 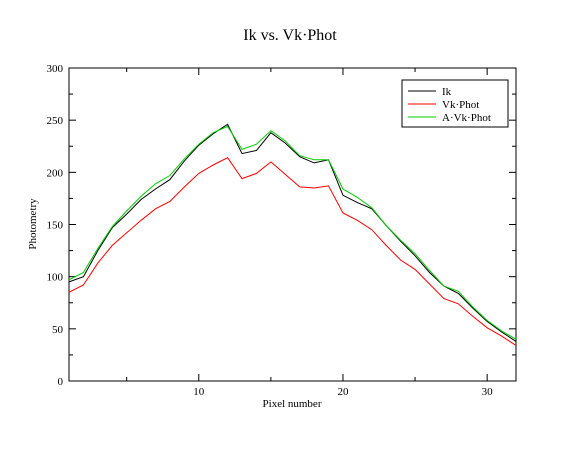 I want to click on chart-title: Ik vs. Vk·Phot, so click(x=290, y=35).